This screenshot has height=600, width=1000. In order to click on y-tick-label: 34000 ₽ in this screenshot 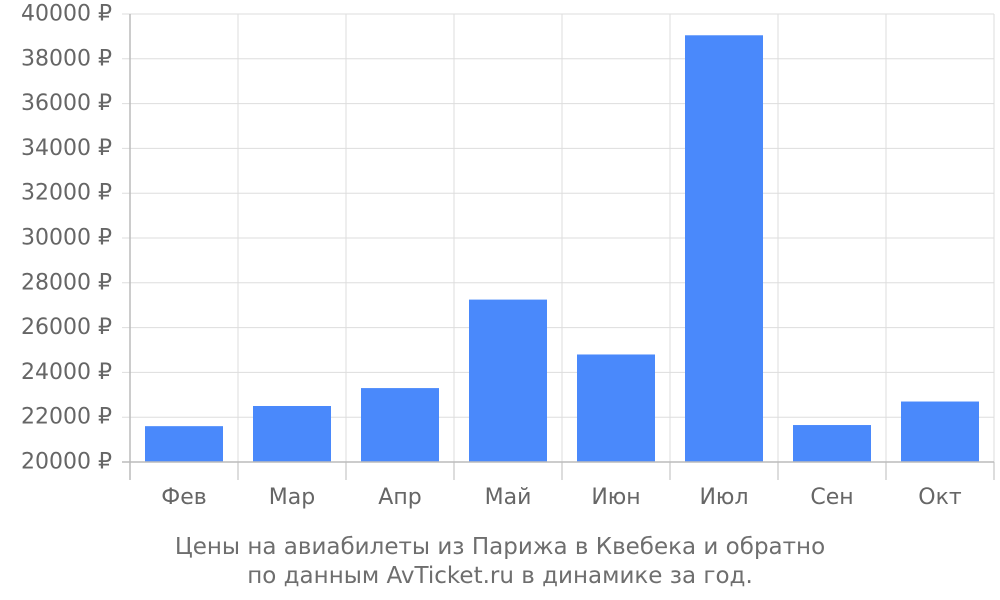, I will do `click(66, 148)`.